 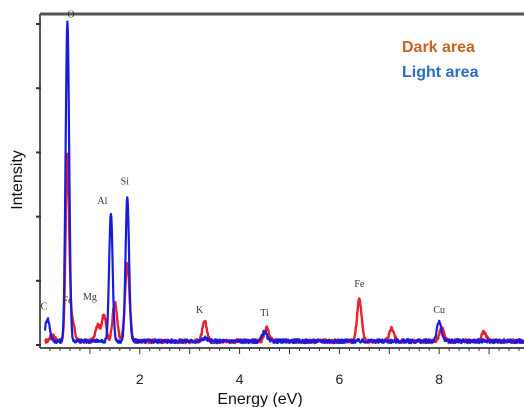 What do you see at coordinates (289, 379) in the screenshot?
I see `x-tick-labels: 2 4 6 8` at bounding box center [289, 379].